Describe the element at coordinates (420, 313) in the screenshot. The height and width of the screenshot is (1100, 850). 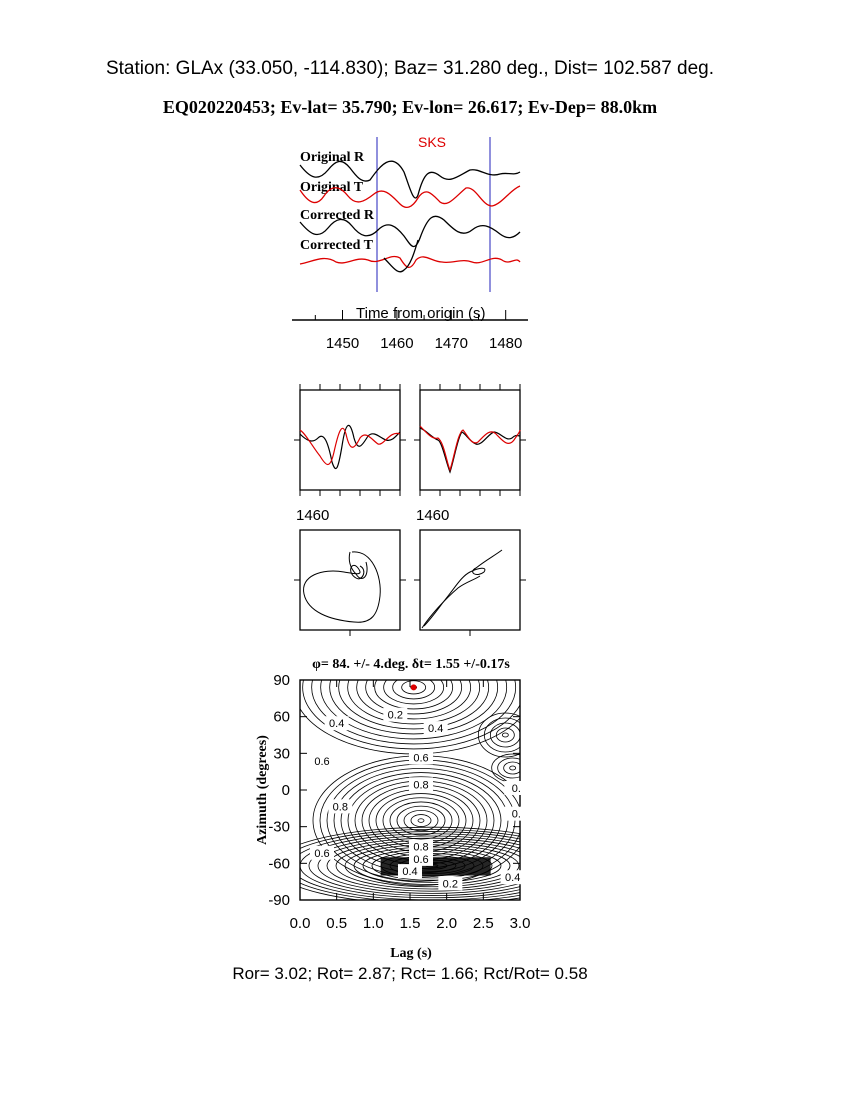
I see `time-axis-title: Time from origin (s)` at that location.